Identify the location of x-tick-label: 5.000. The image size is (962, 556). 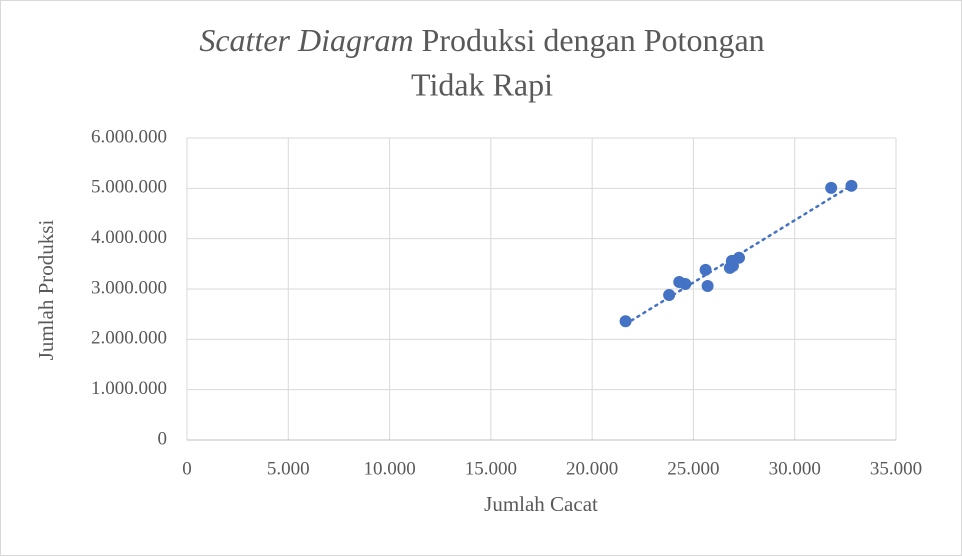
(288, 468).